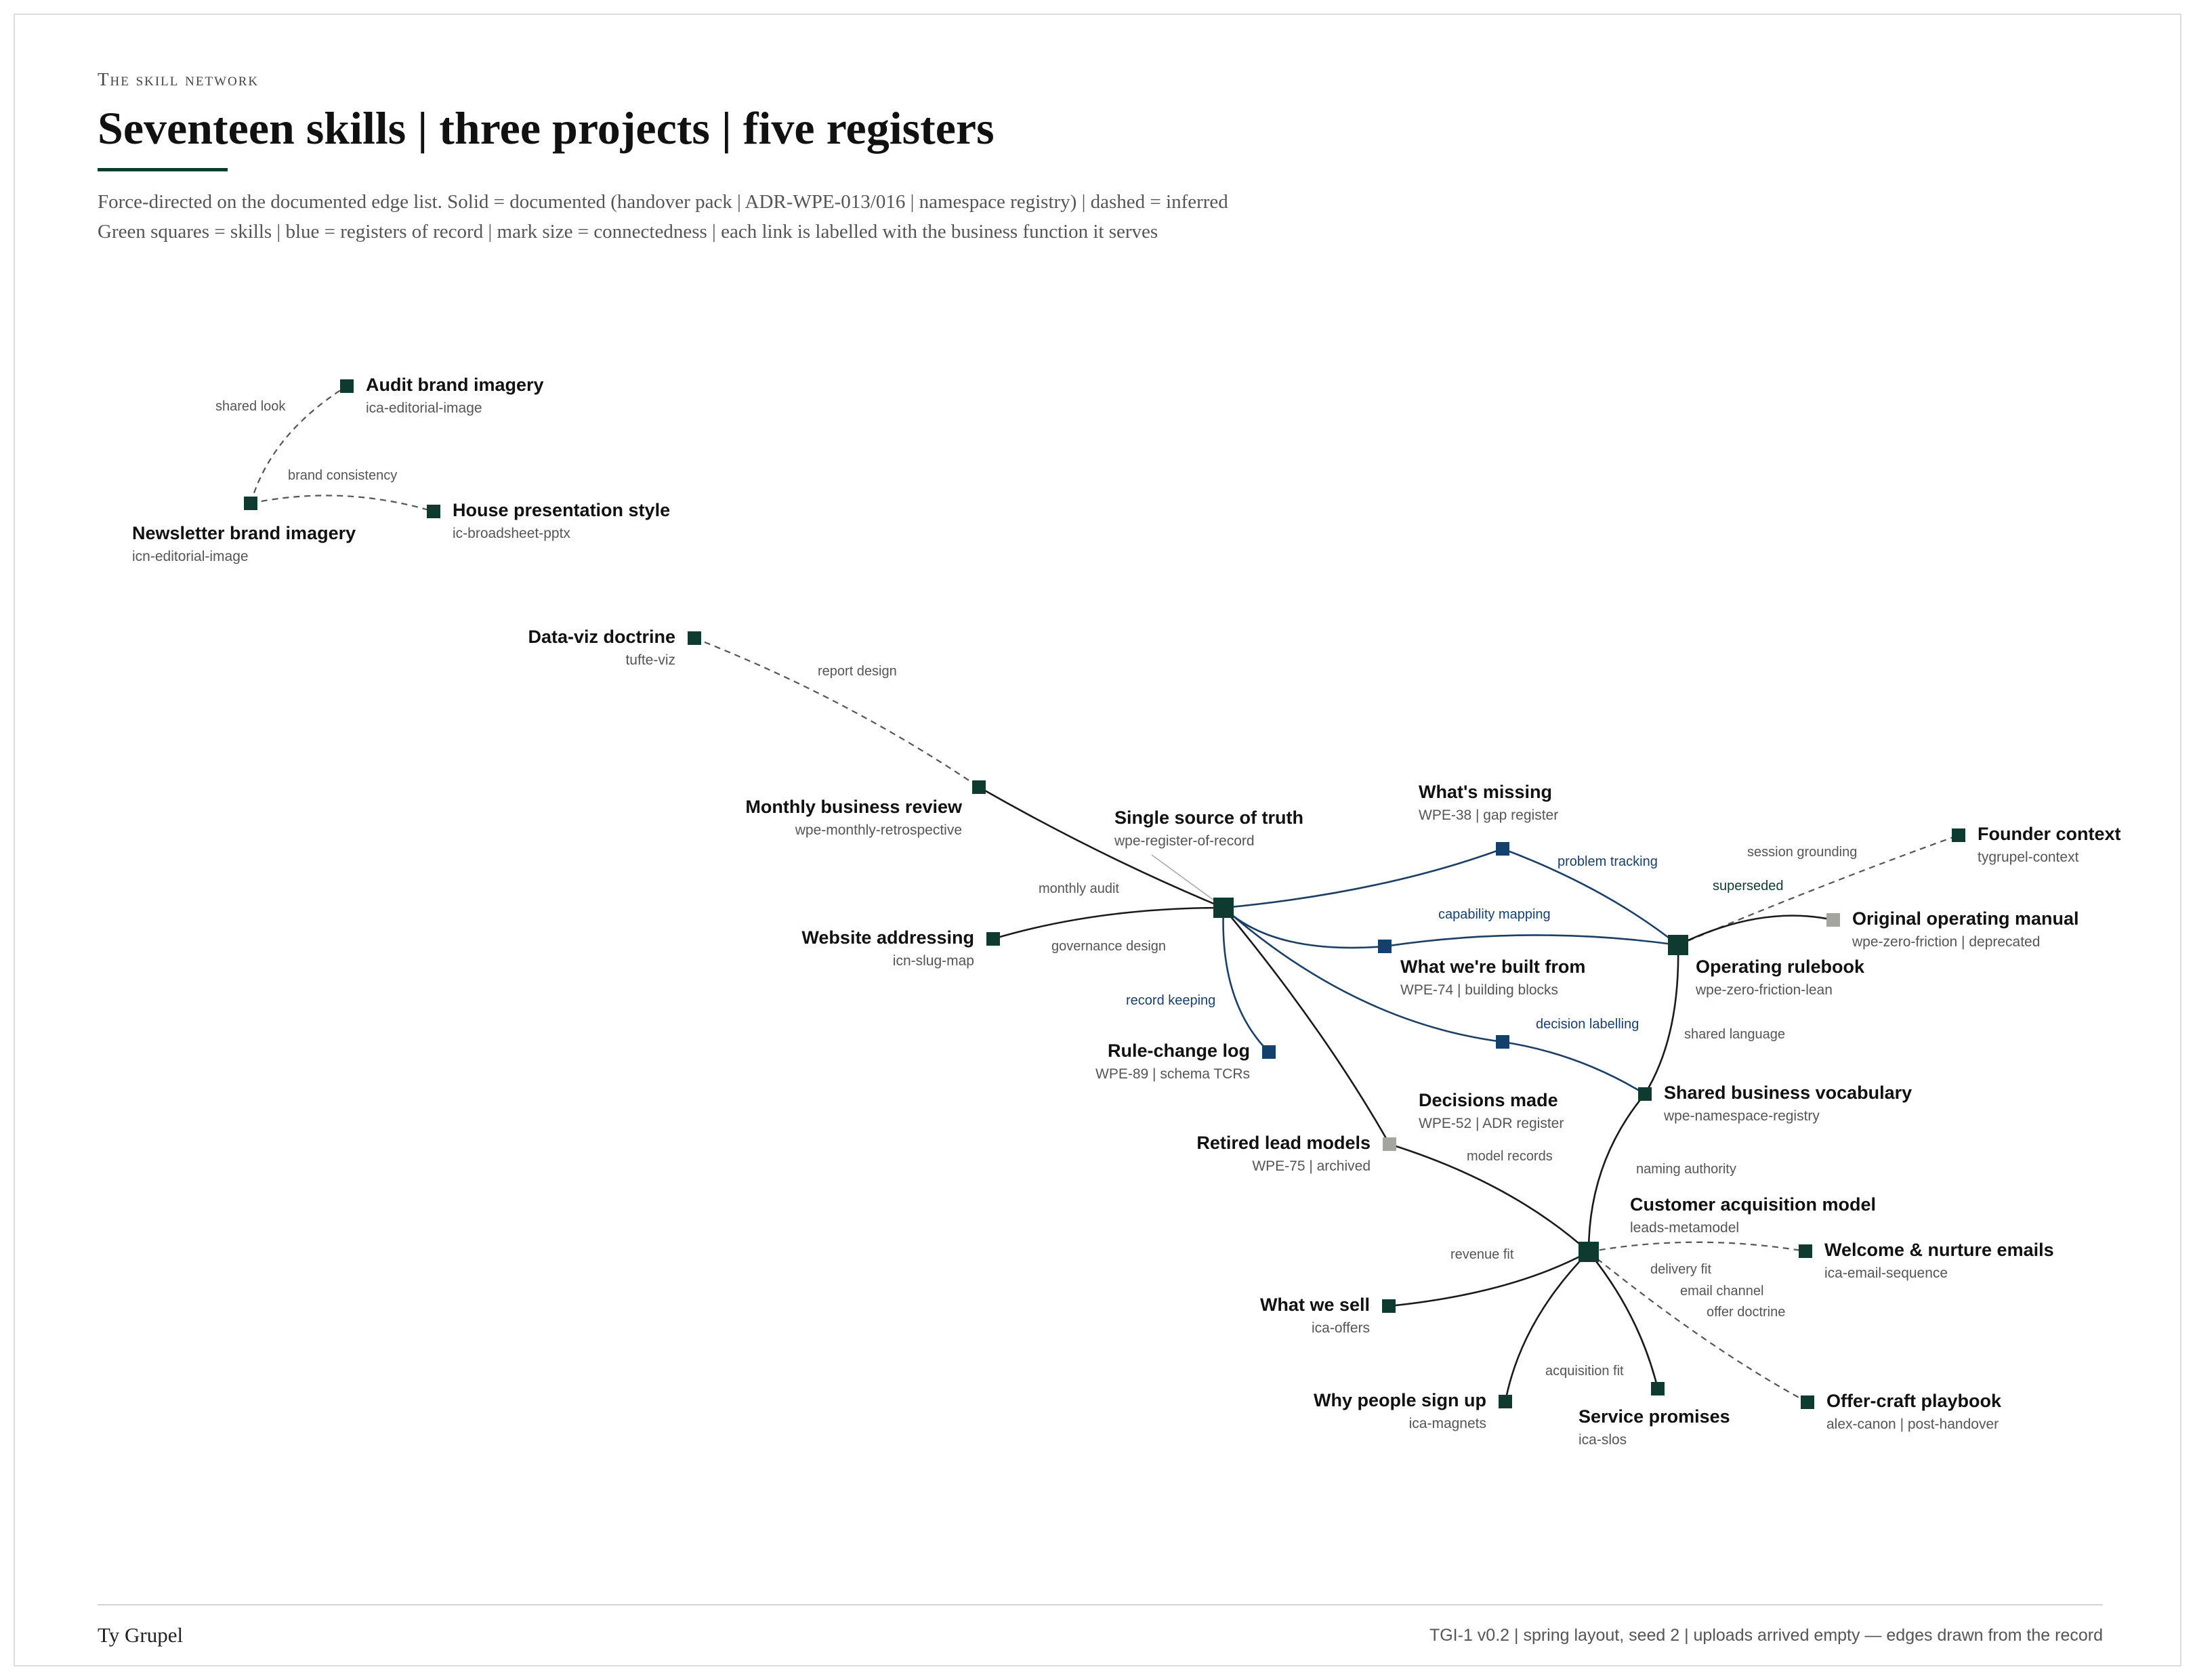 The height and width of the screenshot is (1680, 2195). Describe the element at coordinates (1531, 941) in the screenshot. I see `edge-built-from-to-rulebook` at that location.